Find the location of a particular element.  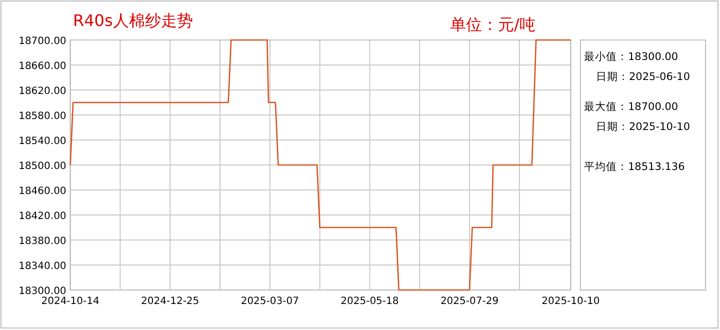

y-tick-label: 18460.00 is located at coordinates (42, 191).